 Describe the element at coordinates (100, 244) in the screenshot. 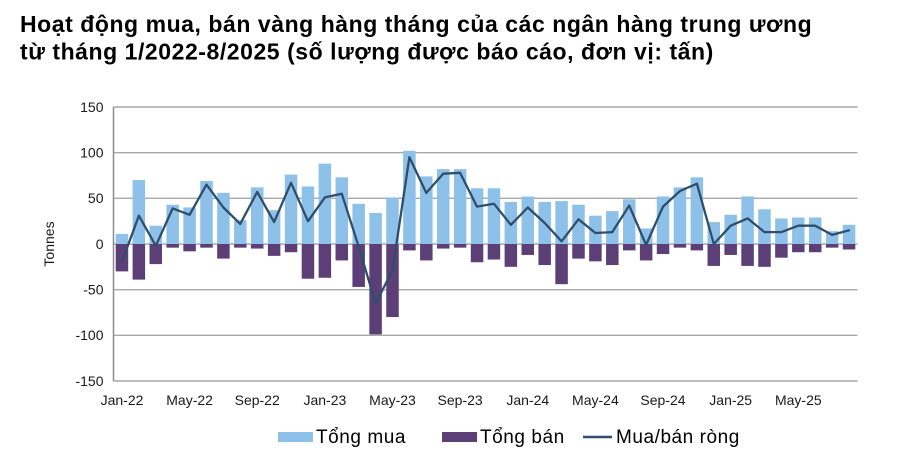

I see `svg-text: 0` at that location.